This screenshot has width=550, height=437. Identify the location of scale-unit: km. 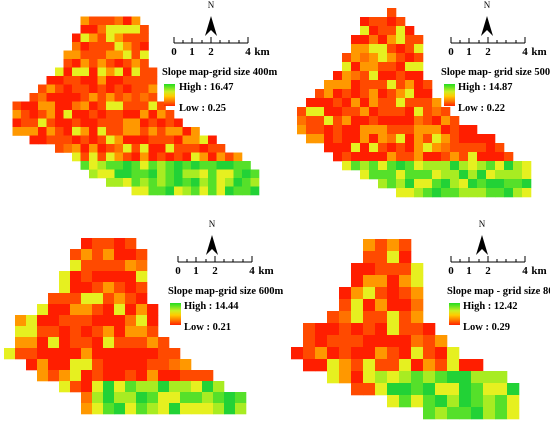
(539, 52).